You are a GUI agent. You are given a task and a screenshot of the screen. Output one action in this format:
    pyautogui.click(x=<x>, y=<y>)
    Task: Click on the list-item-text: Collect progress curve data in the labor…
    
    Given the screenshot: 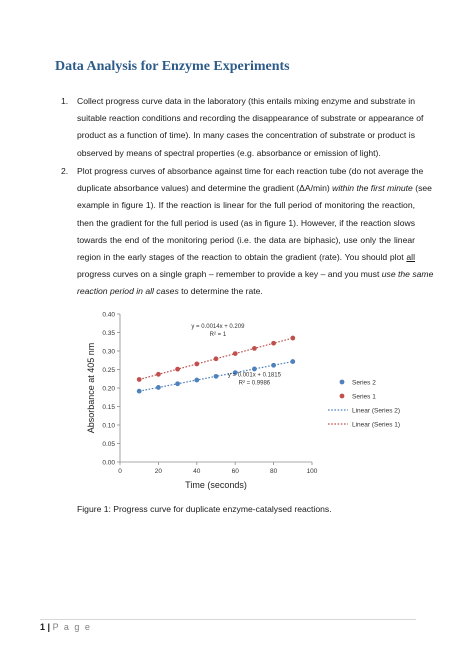 What is the action you would take?
    pyautogui.click(x=250, y=127)
    